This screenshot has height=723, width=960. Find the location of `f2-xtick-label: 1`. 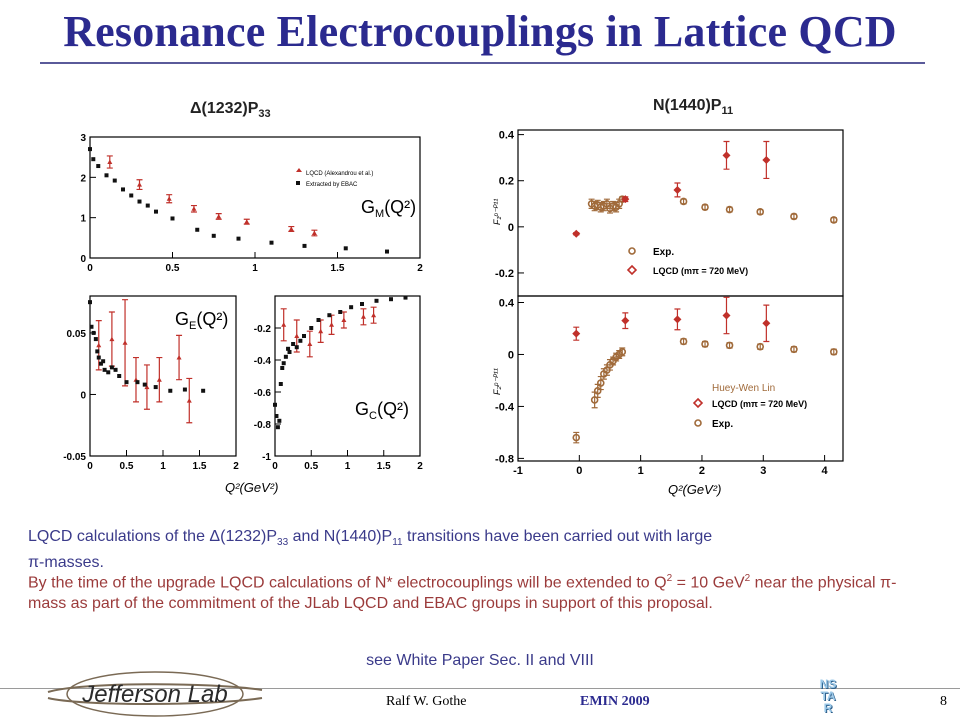

f2-xtick-label: 1 is located at coordinates (641, 471).